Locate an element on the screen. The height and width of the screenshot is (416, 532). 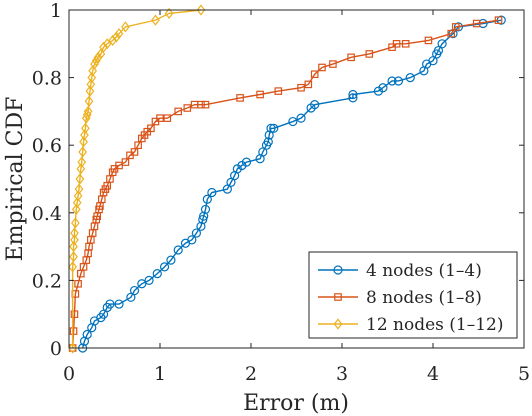
y-axis-label: Empirical CDF is located at coordinates (15, 179).